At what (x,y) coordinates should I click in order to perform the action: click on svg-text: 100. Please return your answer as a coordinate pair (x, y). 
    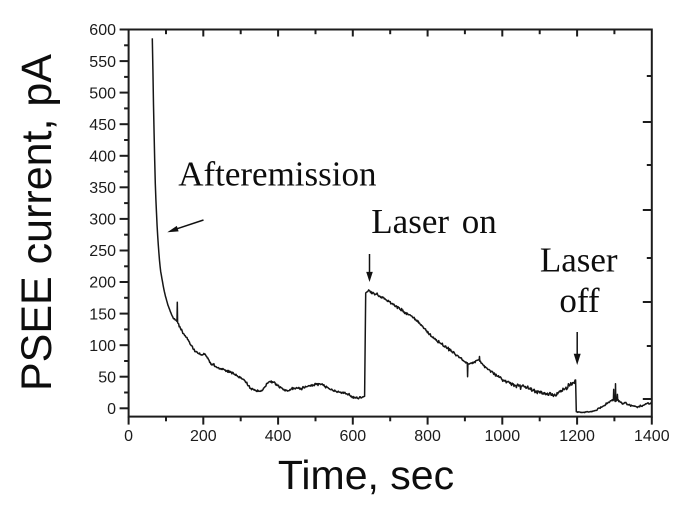
    Looking at the image, I should click on (102, 346).